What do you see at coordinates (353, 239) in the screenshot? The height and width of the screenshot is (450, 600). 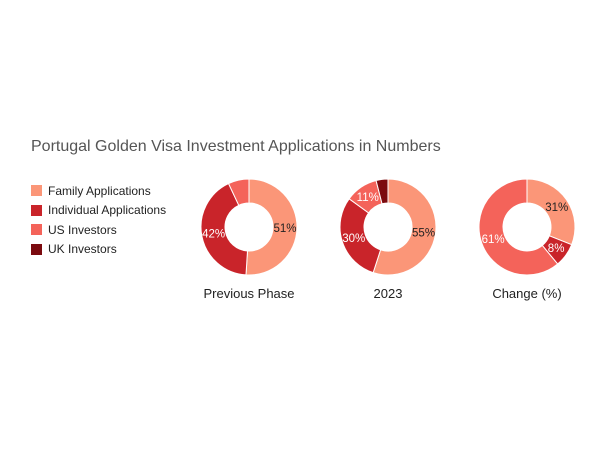 I see `data-label: 30%` at bounding box center [353, 239].